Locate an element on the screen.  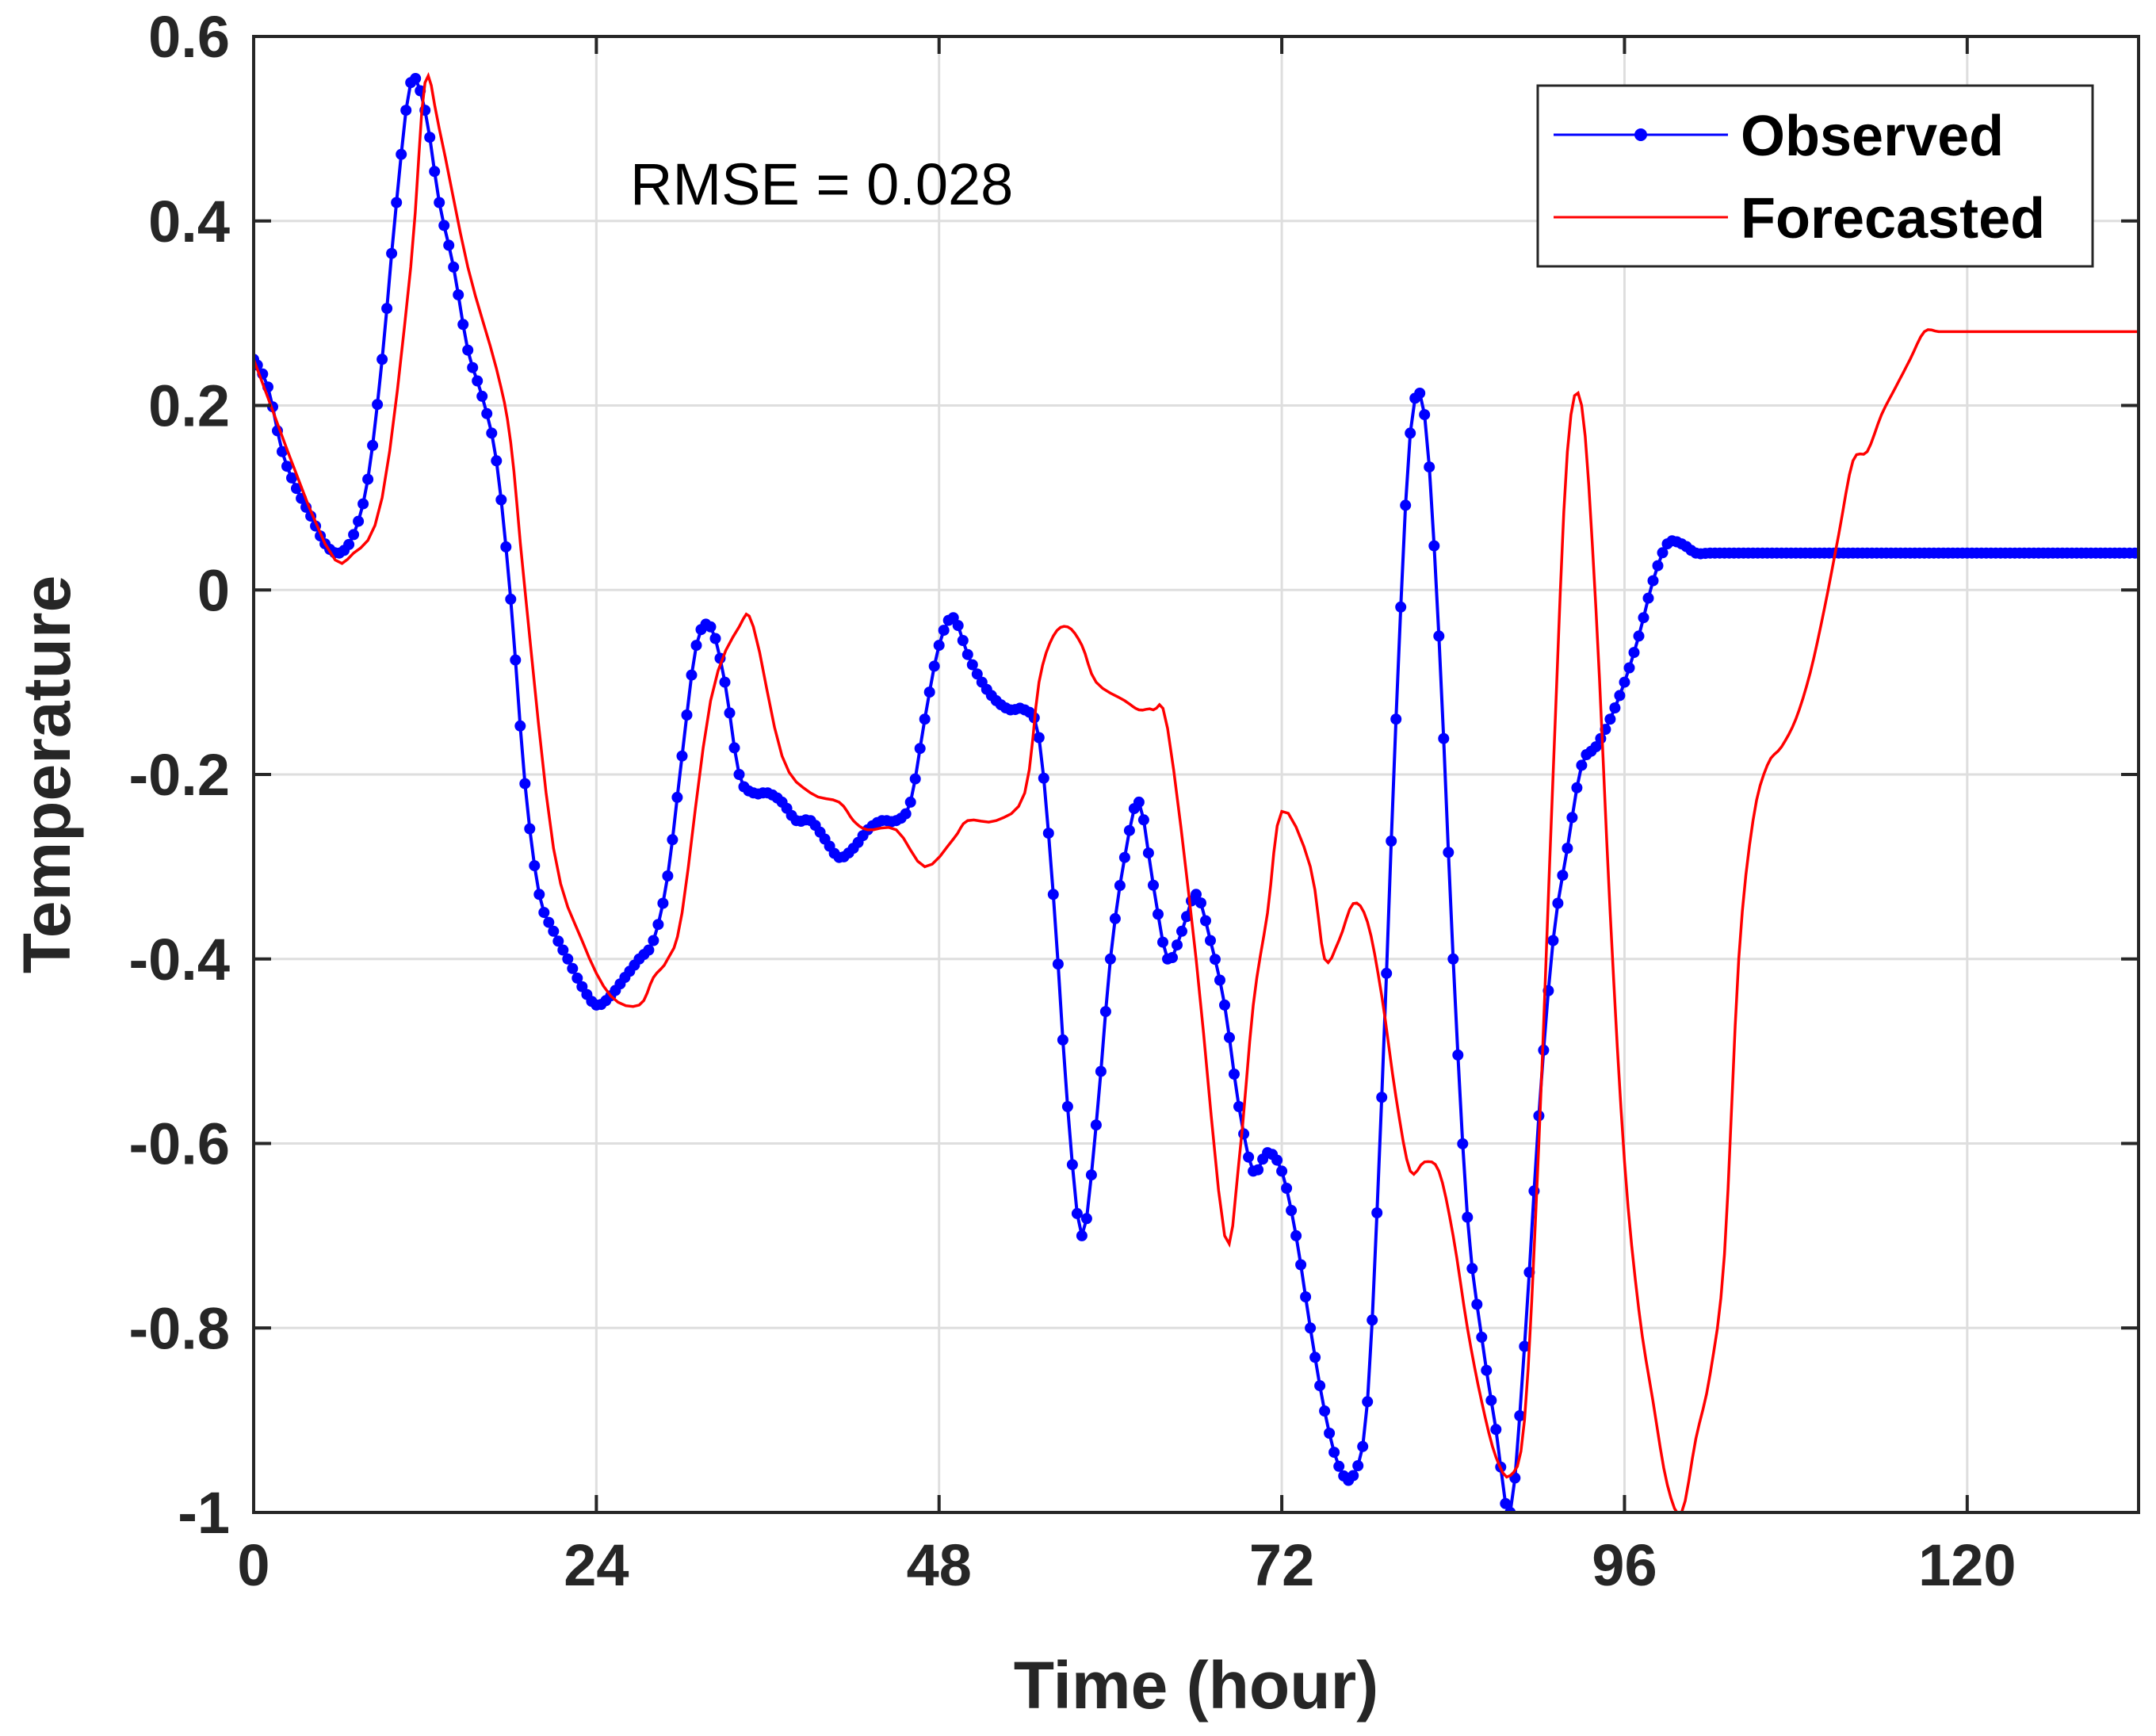
x-tick-label: 0 is located at coordinates (253, 1565).